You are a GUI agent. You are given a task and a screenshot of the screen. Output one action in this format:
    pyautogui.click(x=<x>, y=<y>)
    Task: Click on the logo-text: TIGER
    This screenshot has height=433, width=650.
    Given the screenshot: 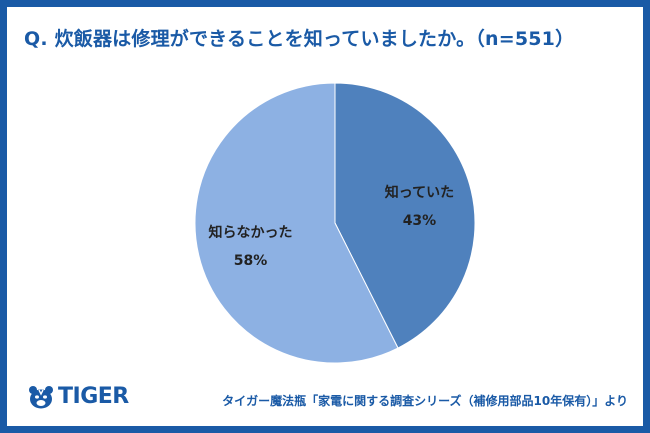 What is the action you would take?
    pyautogui.click(x=93, y=396)
    